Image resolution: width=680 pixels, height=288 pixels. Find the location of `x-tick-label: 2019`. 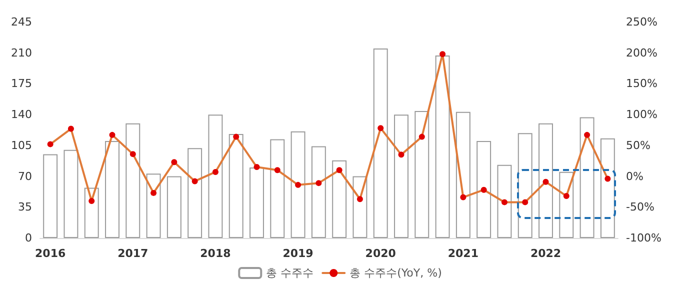

x-tick-label: 2019 is located at coordinates (298, 253).